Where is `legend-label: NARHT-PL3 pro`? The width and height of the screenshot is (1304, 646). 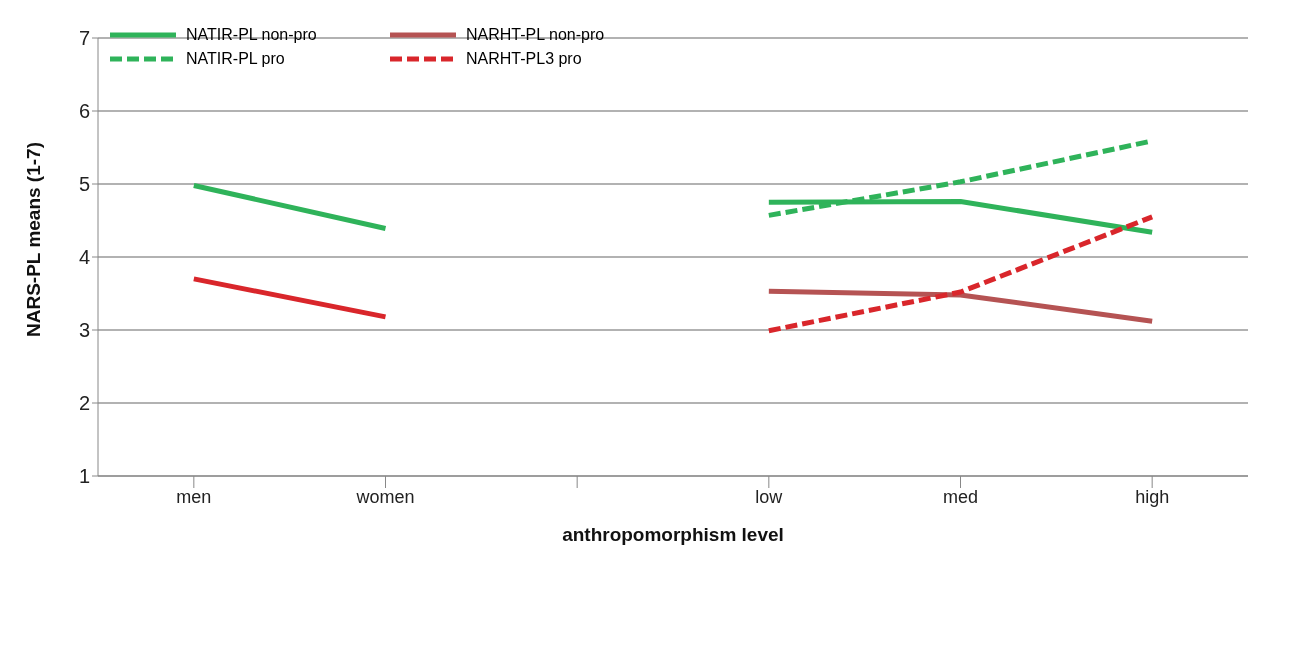 legend-label: NARHT-PL3 pro is located at coordinates (524, 59).